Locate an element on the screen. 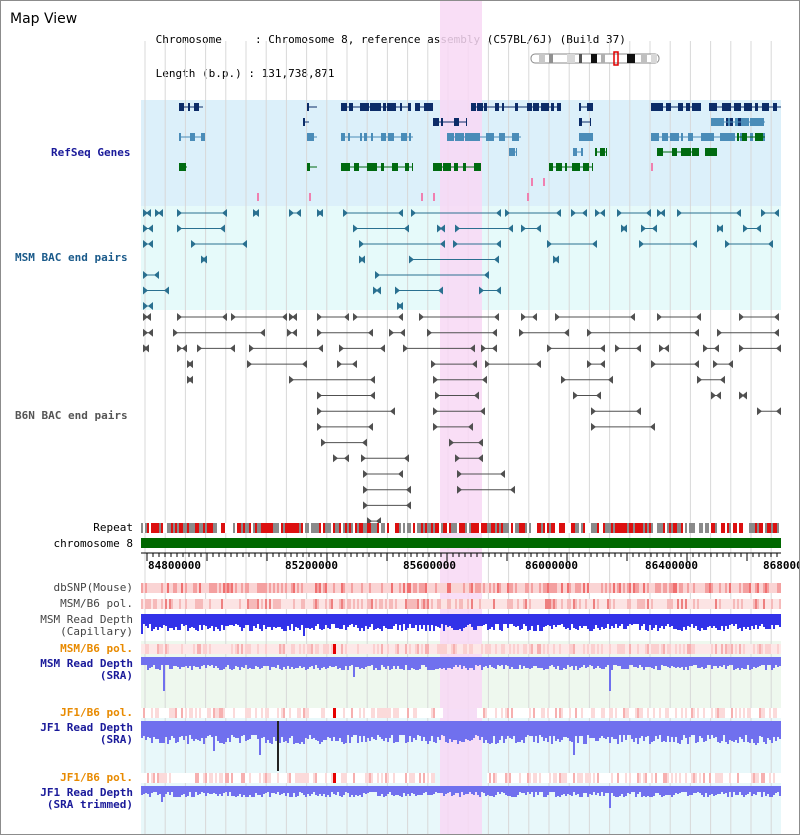 This screenshot has height=835, width=800. track-label-msm-bac: MSM BAC end pairs is located at coordinates (71, 257).